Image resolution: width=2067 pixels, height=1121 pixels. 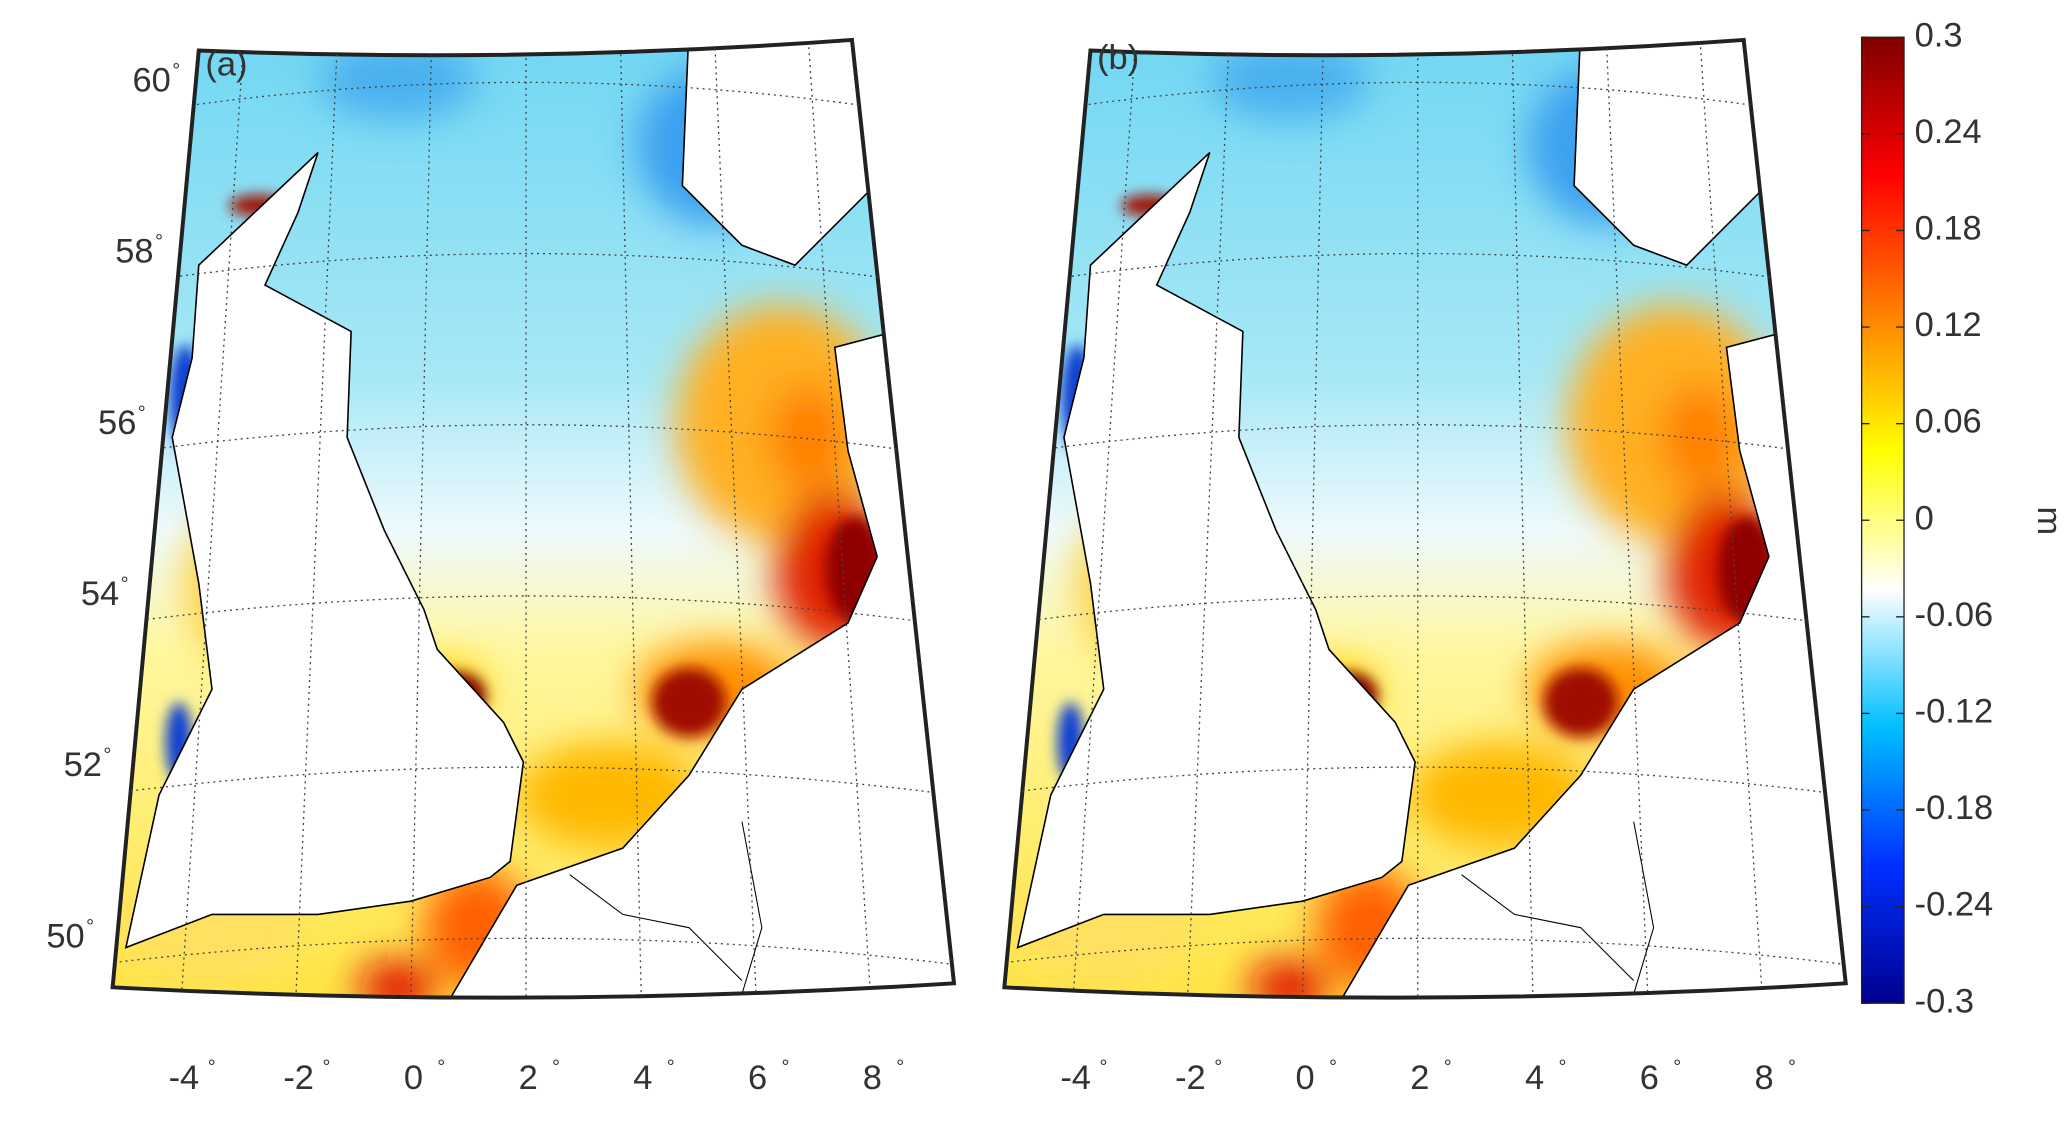 What do you see at coordinates (1954, 615) in the screenshot?
I see `colorbar-tick-label: -0.06` at bounding box center [1954, 615].